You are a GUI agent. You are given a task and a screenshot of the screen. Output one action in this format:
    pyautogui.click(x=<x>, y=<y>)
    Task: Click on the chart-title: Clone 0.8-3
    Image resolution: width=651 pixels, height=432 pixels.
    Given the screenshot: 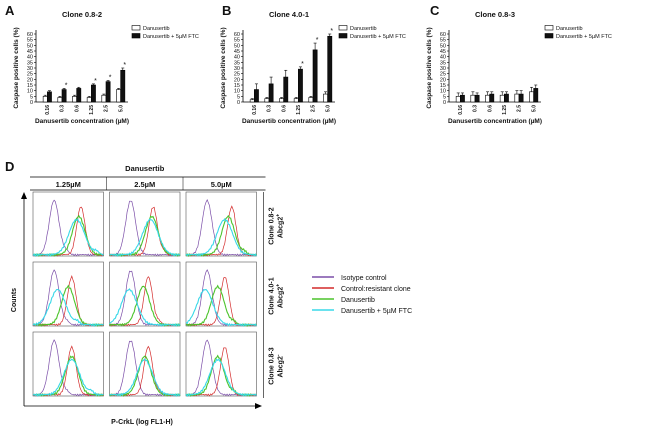 What is the action you would take?
    pyautogui.click(x=495, y=14)
    